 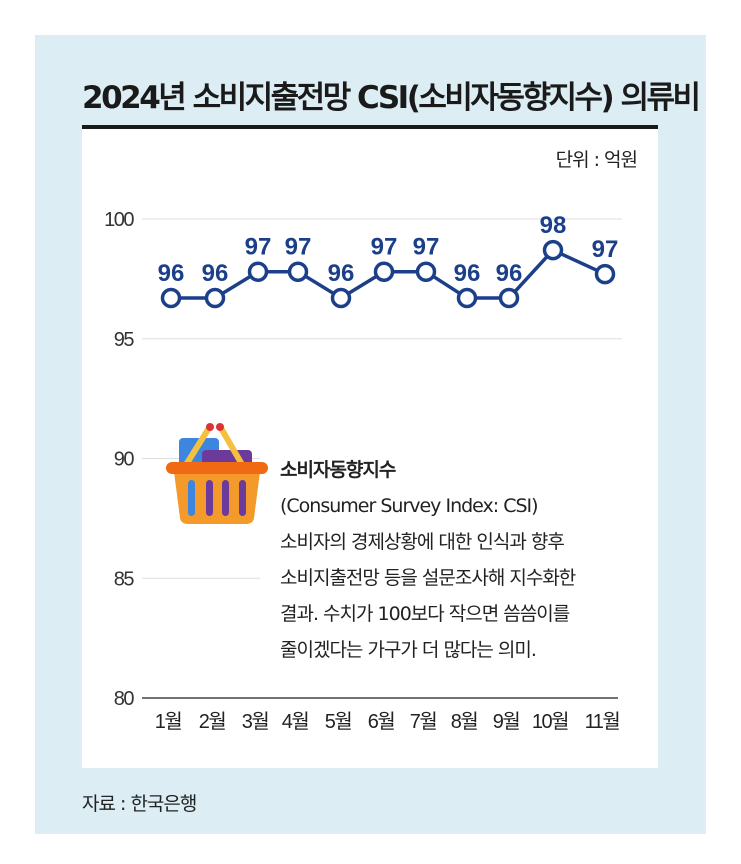 I want to click on x-tick-label: 1월, so click(x=168, y=721).